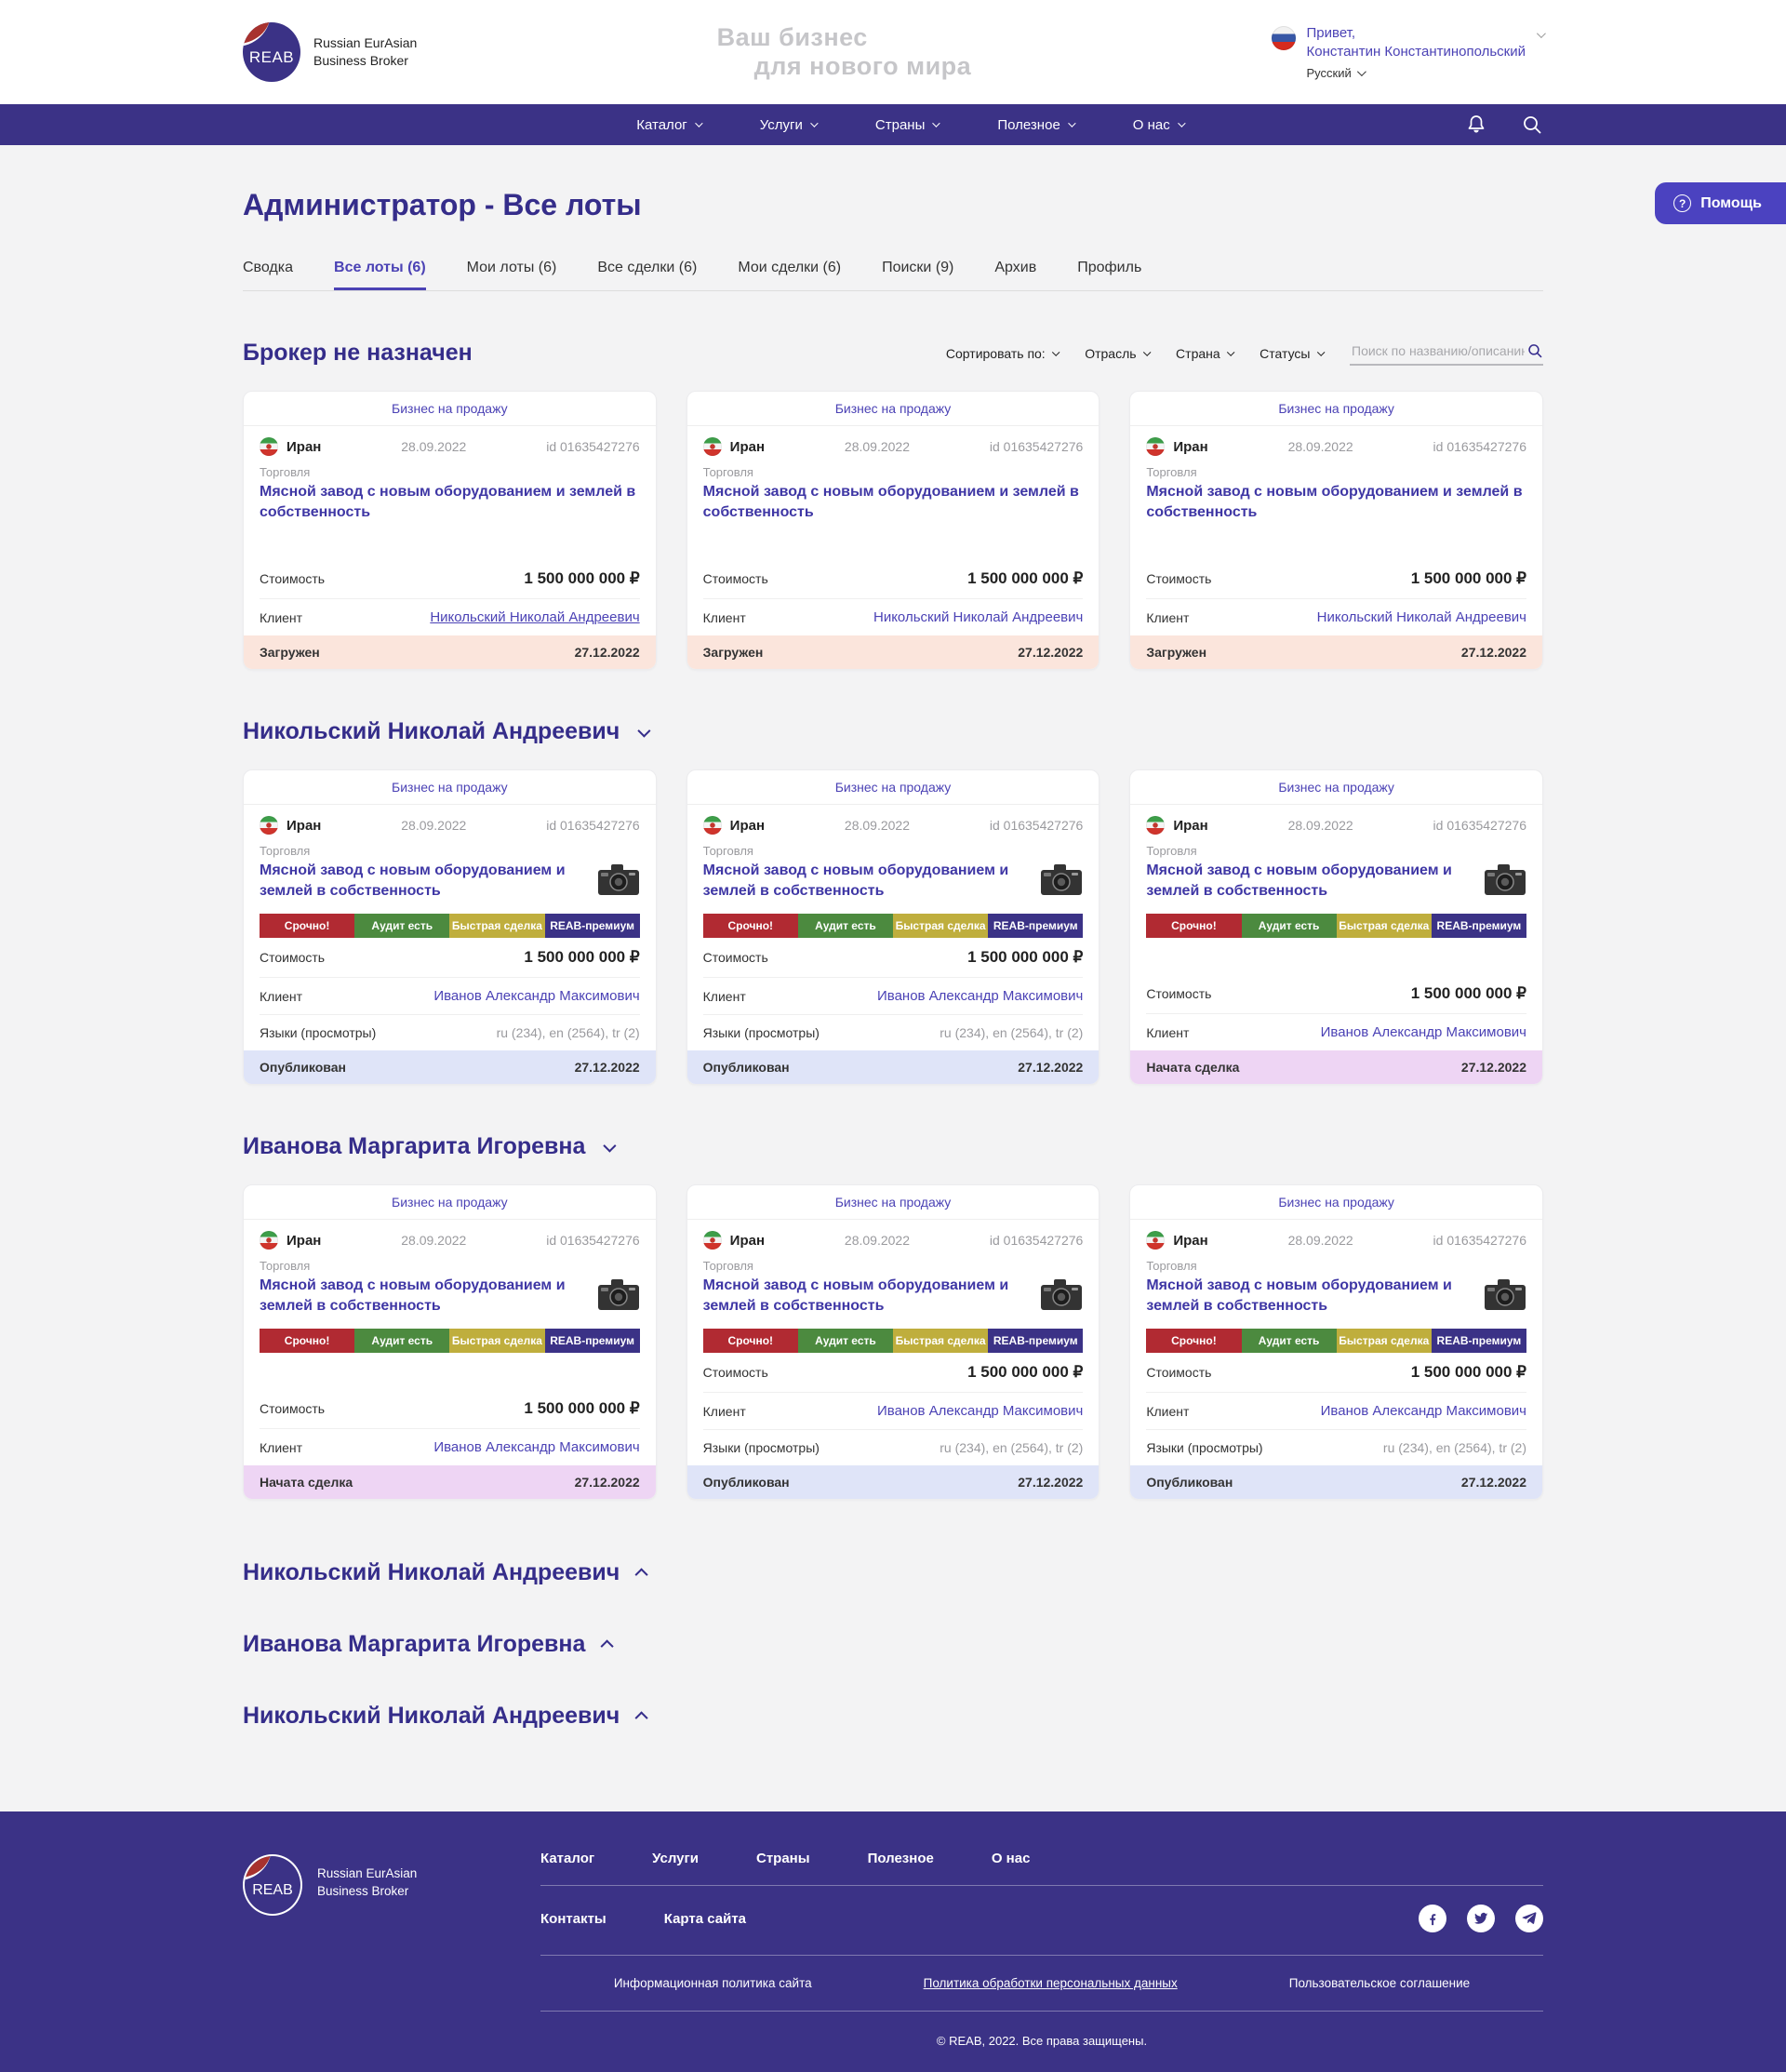 The width and height of the screenshot is (1786, 2072). Describe the element at coordinates (1379, 1984) in the screenshot. I see `footer-link-user-agreement: Пользовательское соглашение` at that location.